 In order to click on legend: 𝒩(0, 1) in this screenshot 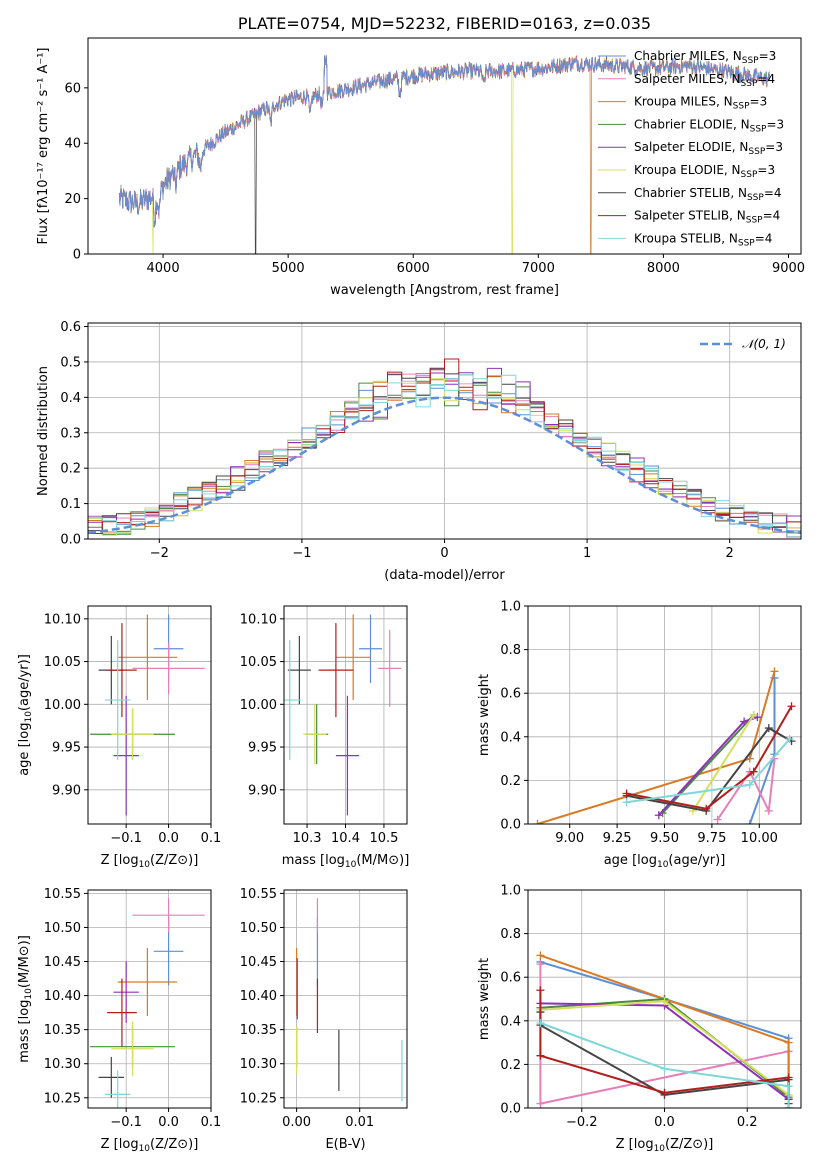, I will do `click(743, 344)`.